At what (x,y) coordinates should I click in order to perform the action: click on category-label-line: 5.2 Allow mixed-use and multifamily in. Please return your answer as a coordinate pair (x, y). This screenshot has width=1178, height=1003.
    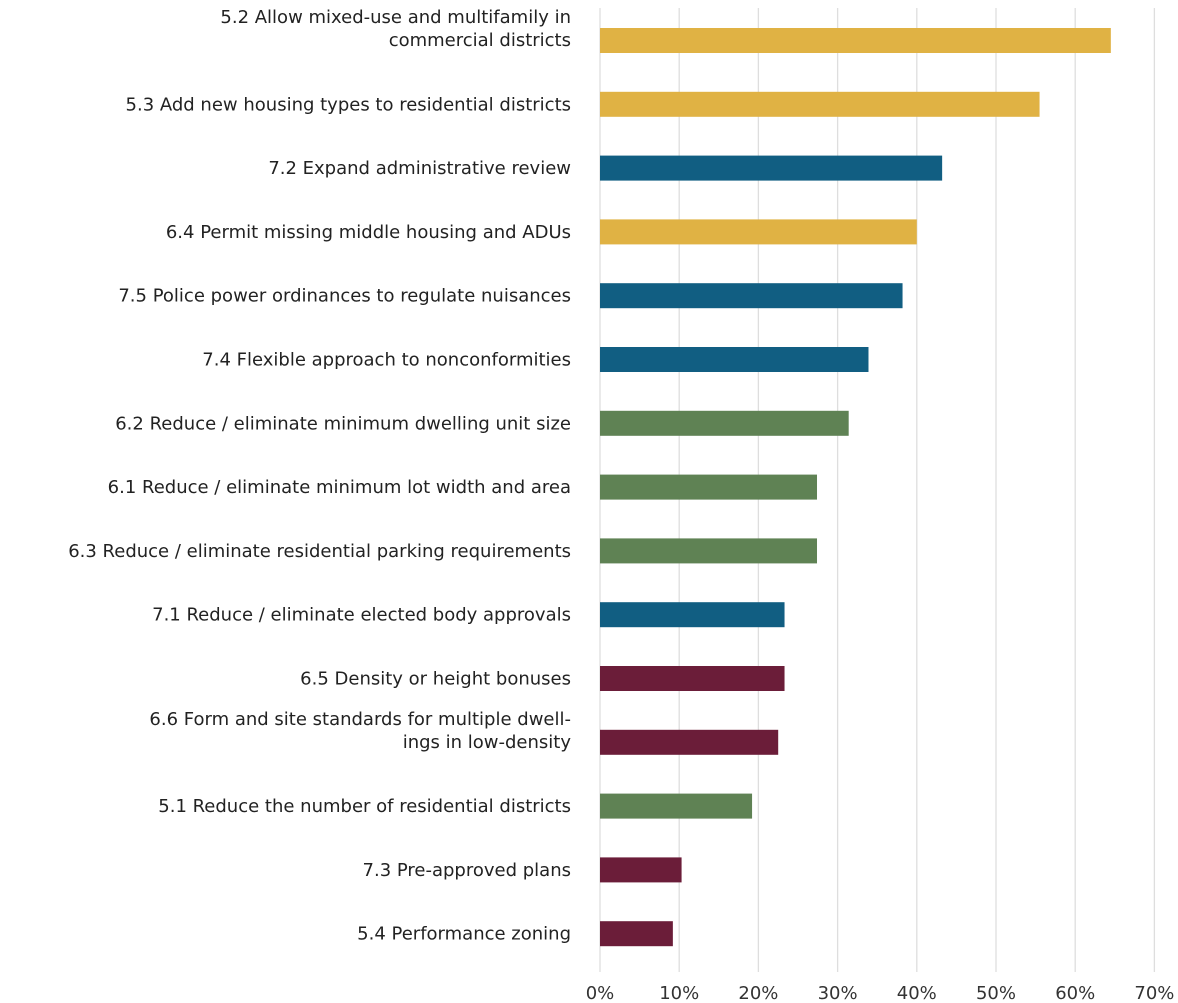
    Looking at the image, I should click on (395, 17).